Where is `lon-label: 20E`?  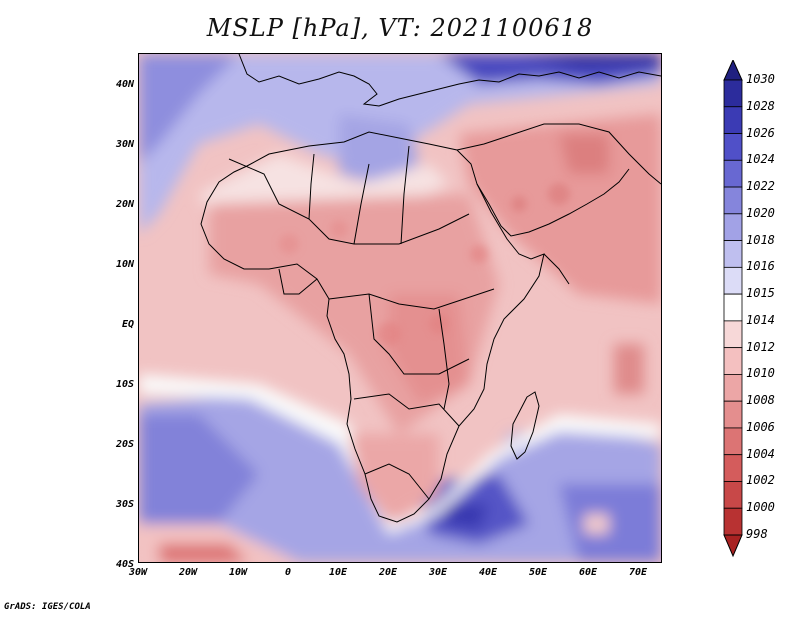 lon-label: 20E is located at coordinates (388, 572).